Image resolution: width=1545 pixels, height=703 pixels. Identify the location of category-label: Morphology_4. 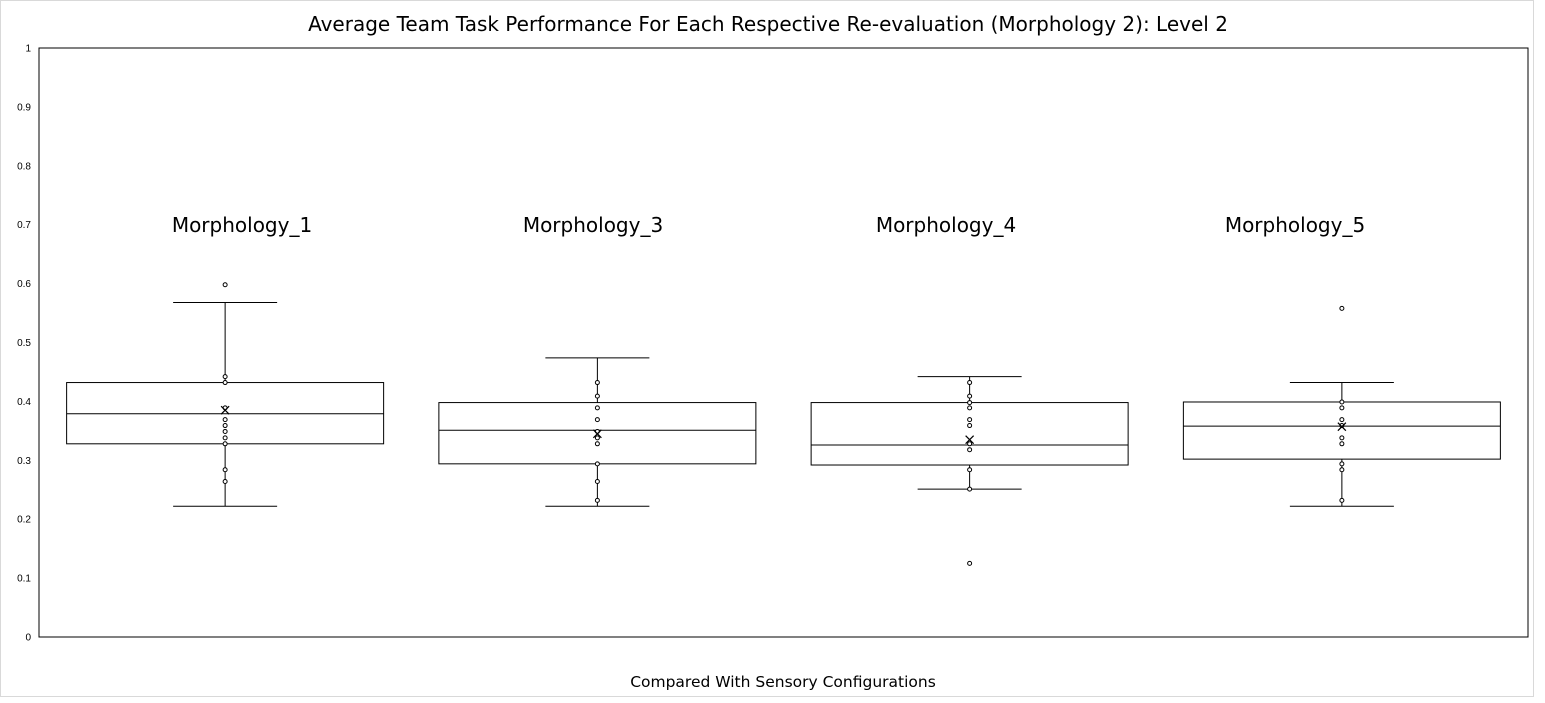
(946, 225).